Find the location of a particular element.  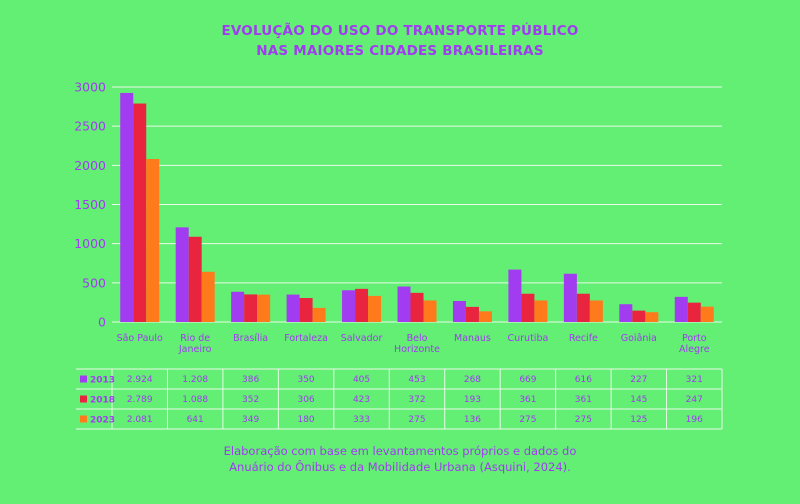

x-category-label: Janeiro is located at coordinates (195, 349).